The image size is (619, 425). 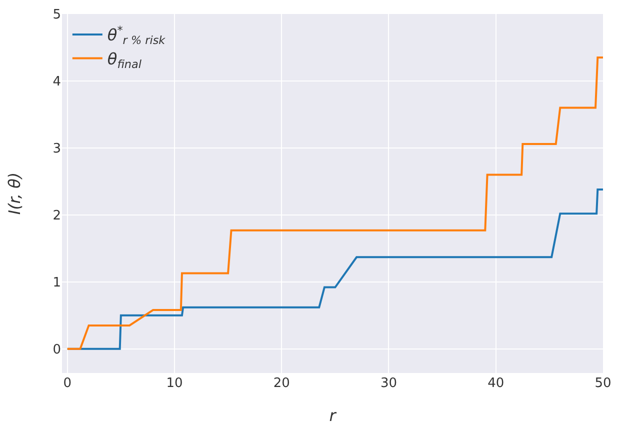 What do you see at coordinates (56, 149) in the screenshot?
I see `y-tick-label: 3` at bounding box center [56, 149].